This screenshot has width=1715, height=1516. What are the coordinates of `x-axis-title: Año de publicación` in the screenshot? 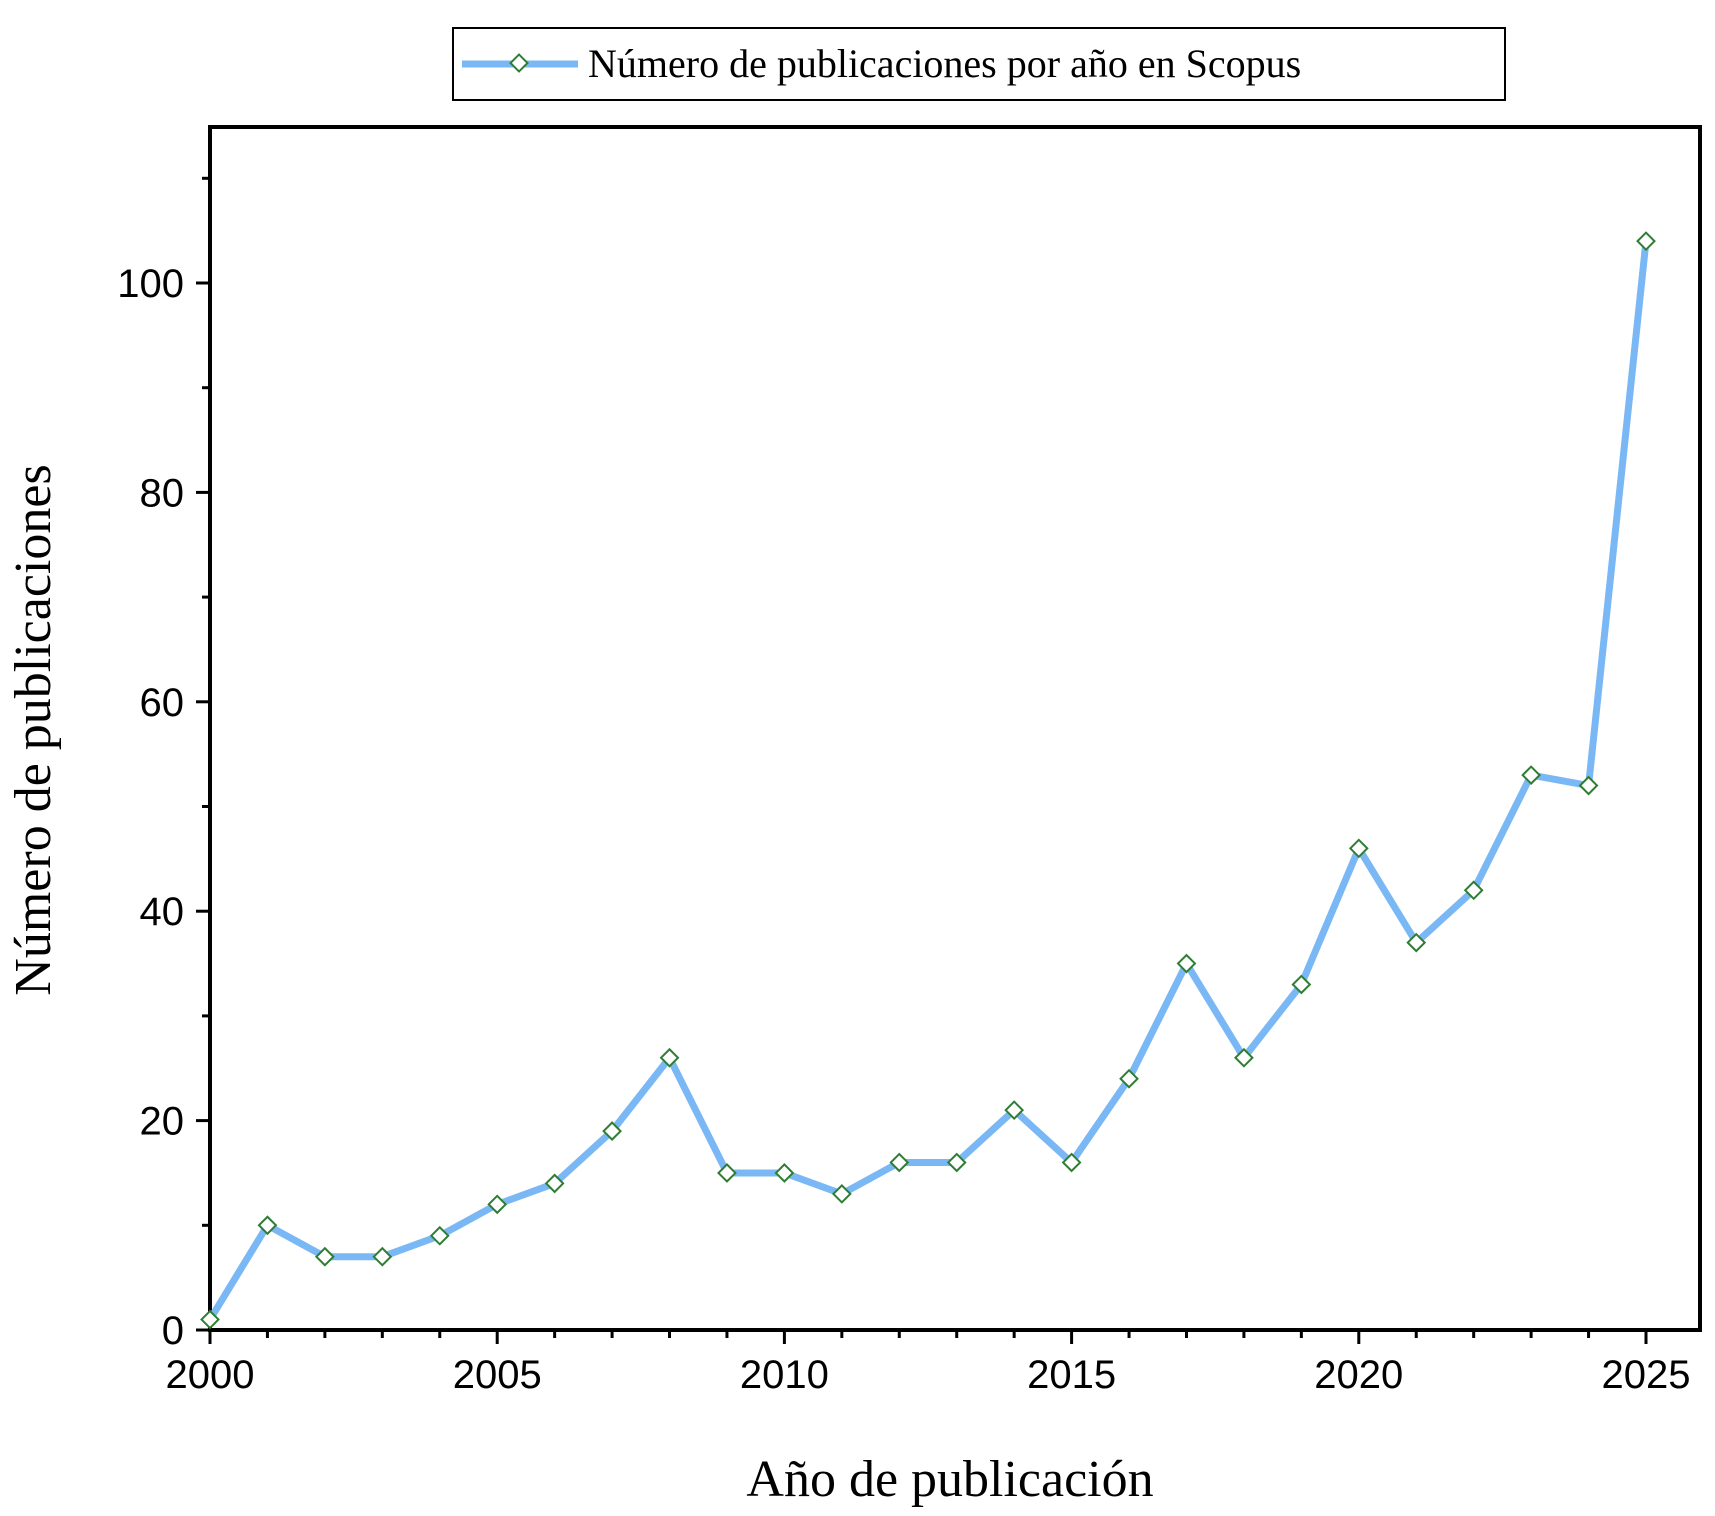 It's located at (949, 1479).